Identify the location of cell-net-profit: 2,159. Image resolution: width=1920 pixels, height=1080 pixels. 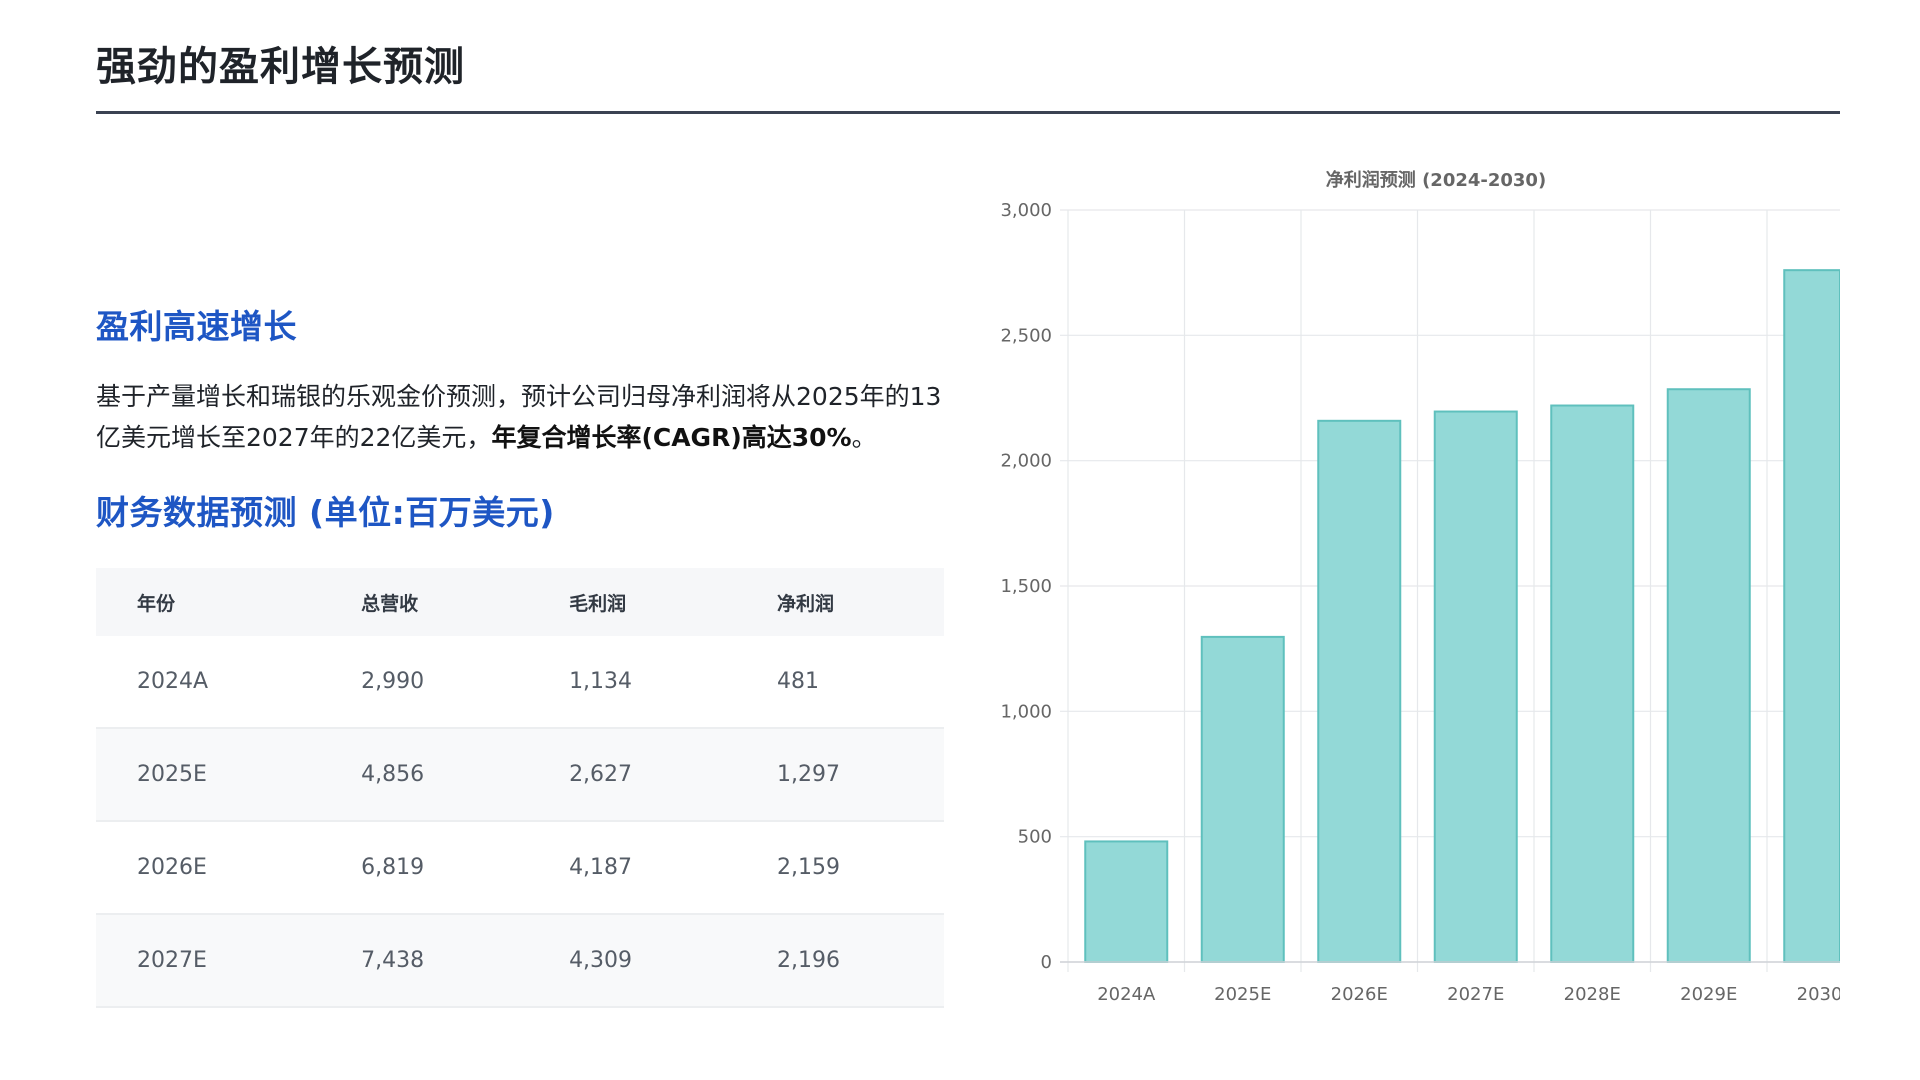
(840, 868).